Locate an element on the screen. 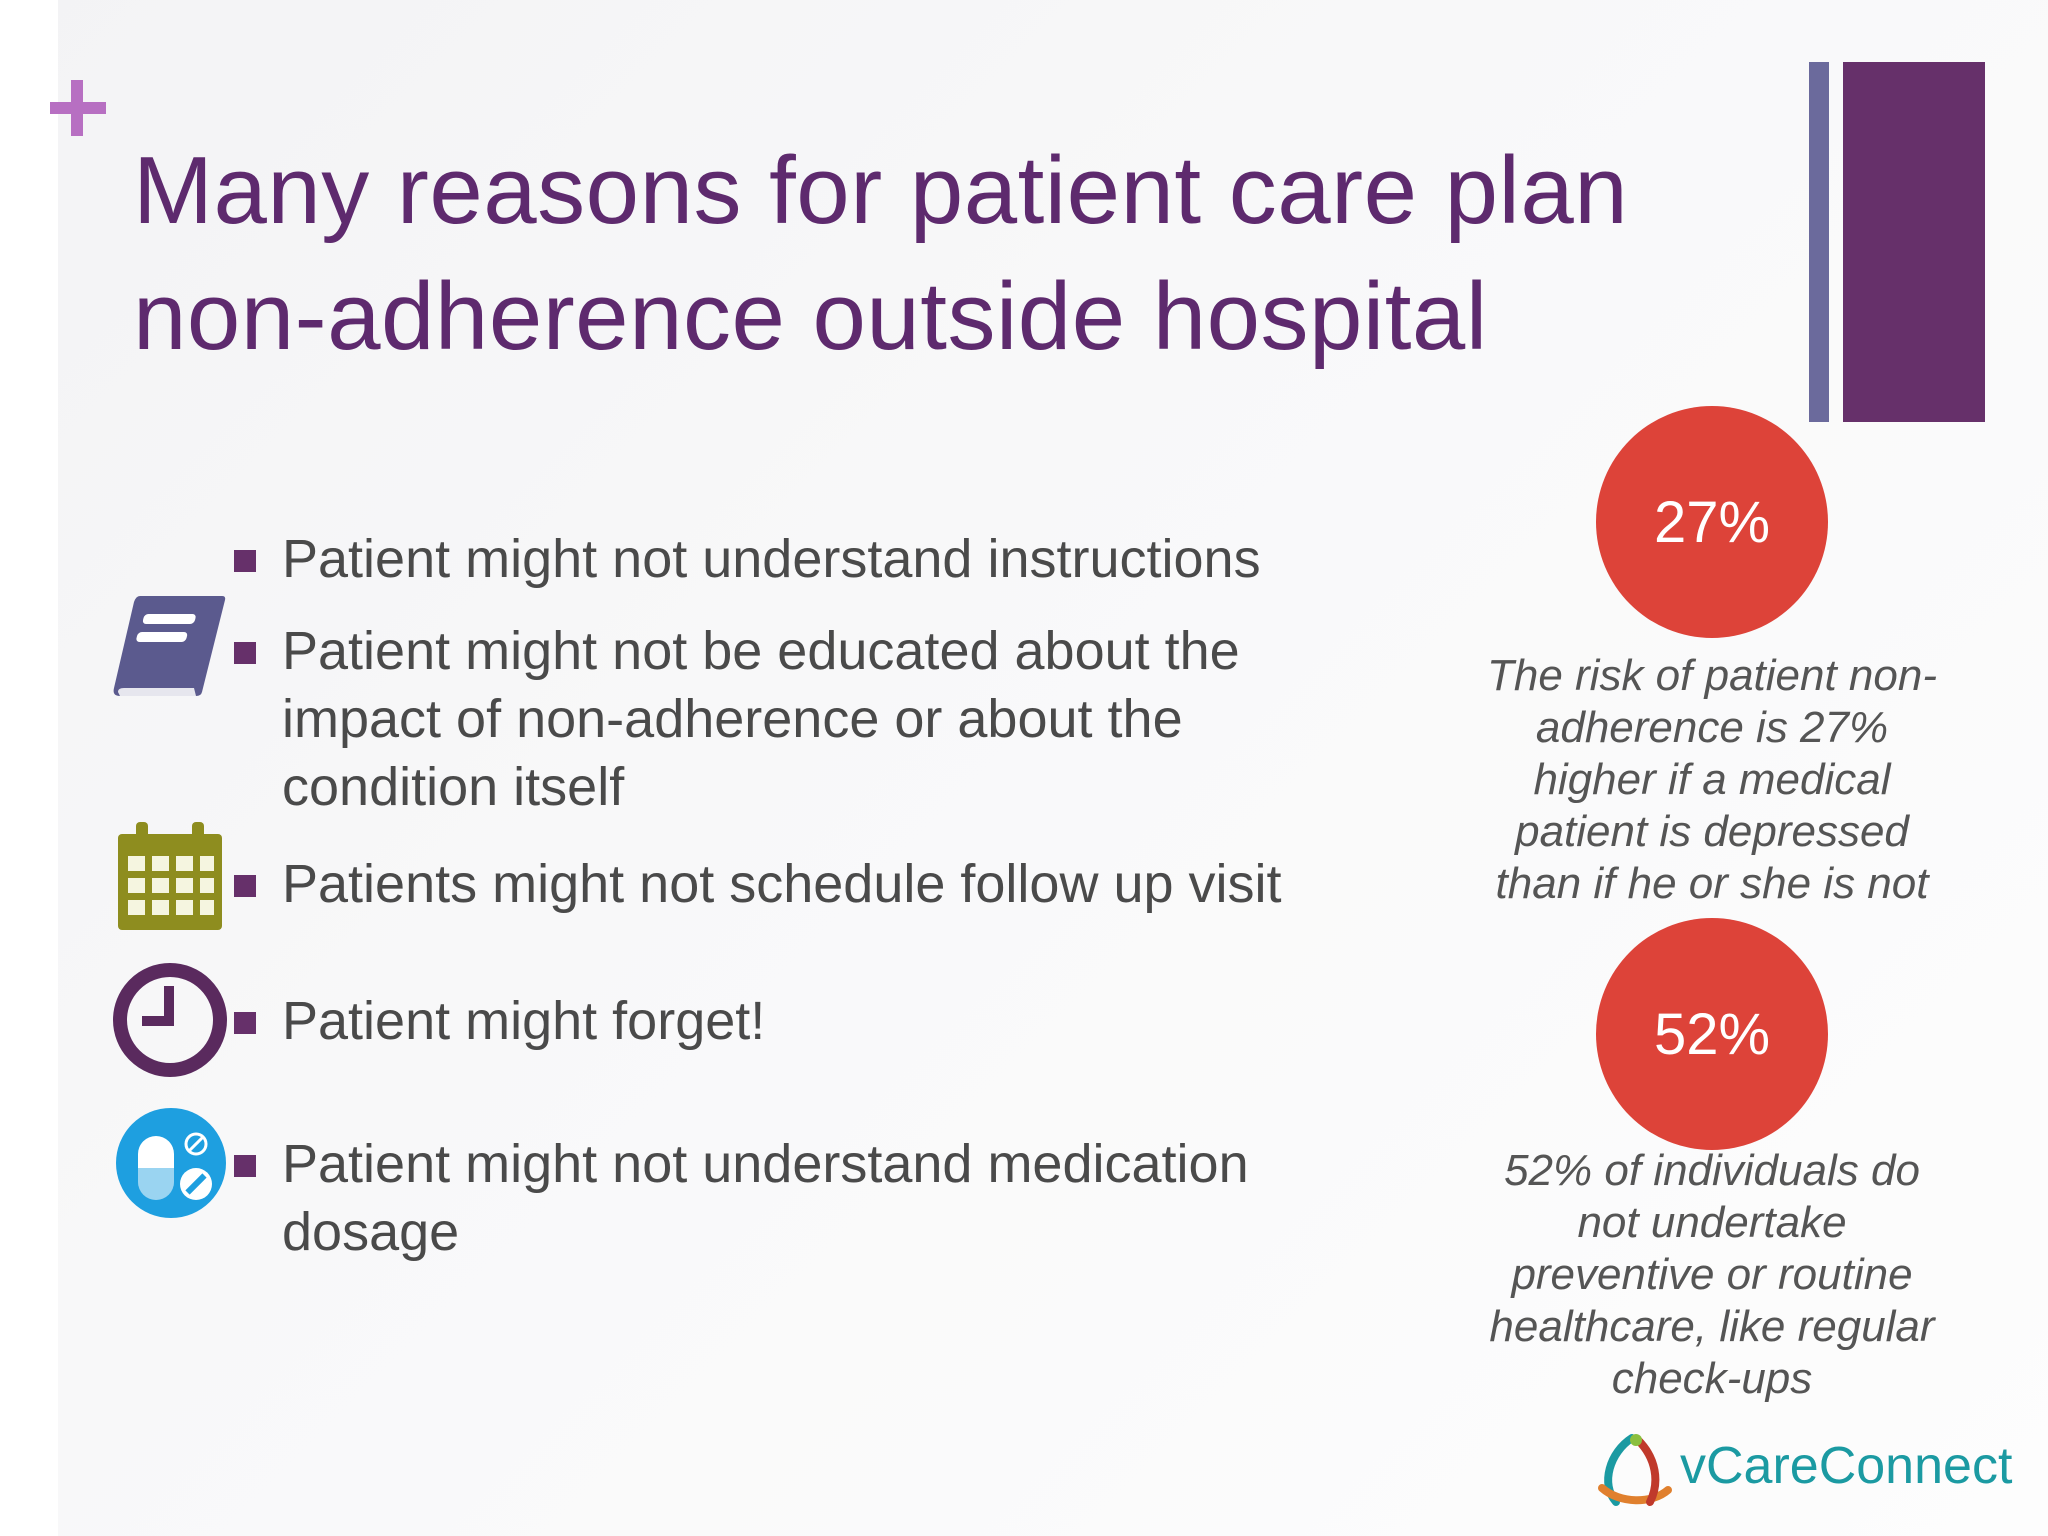 The width and height of the screenshot is (2048, 1536). stat-line: patient is depressed is located at coordinates (1712, 831).